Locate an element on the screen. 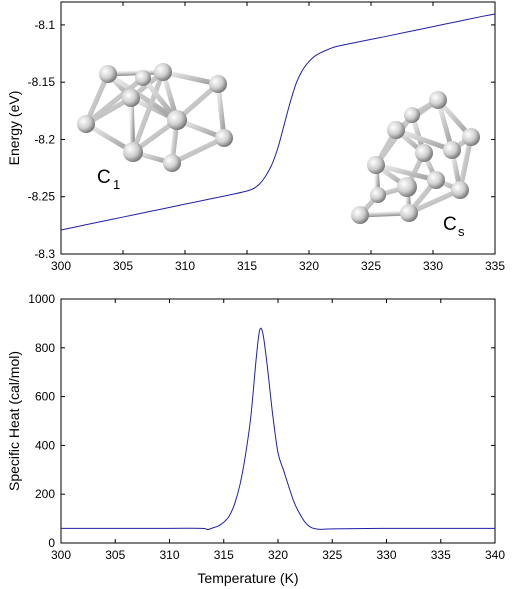  y-tick-label: 400 is located at coordinates (45, 445).